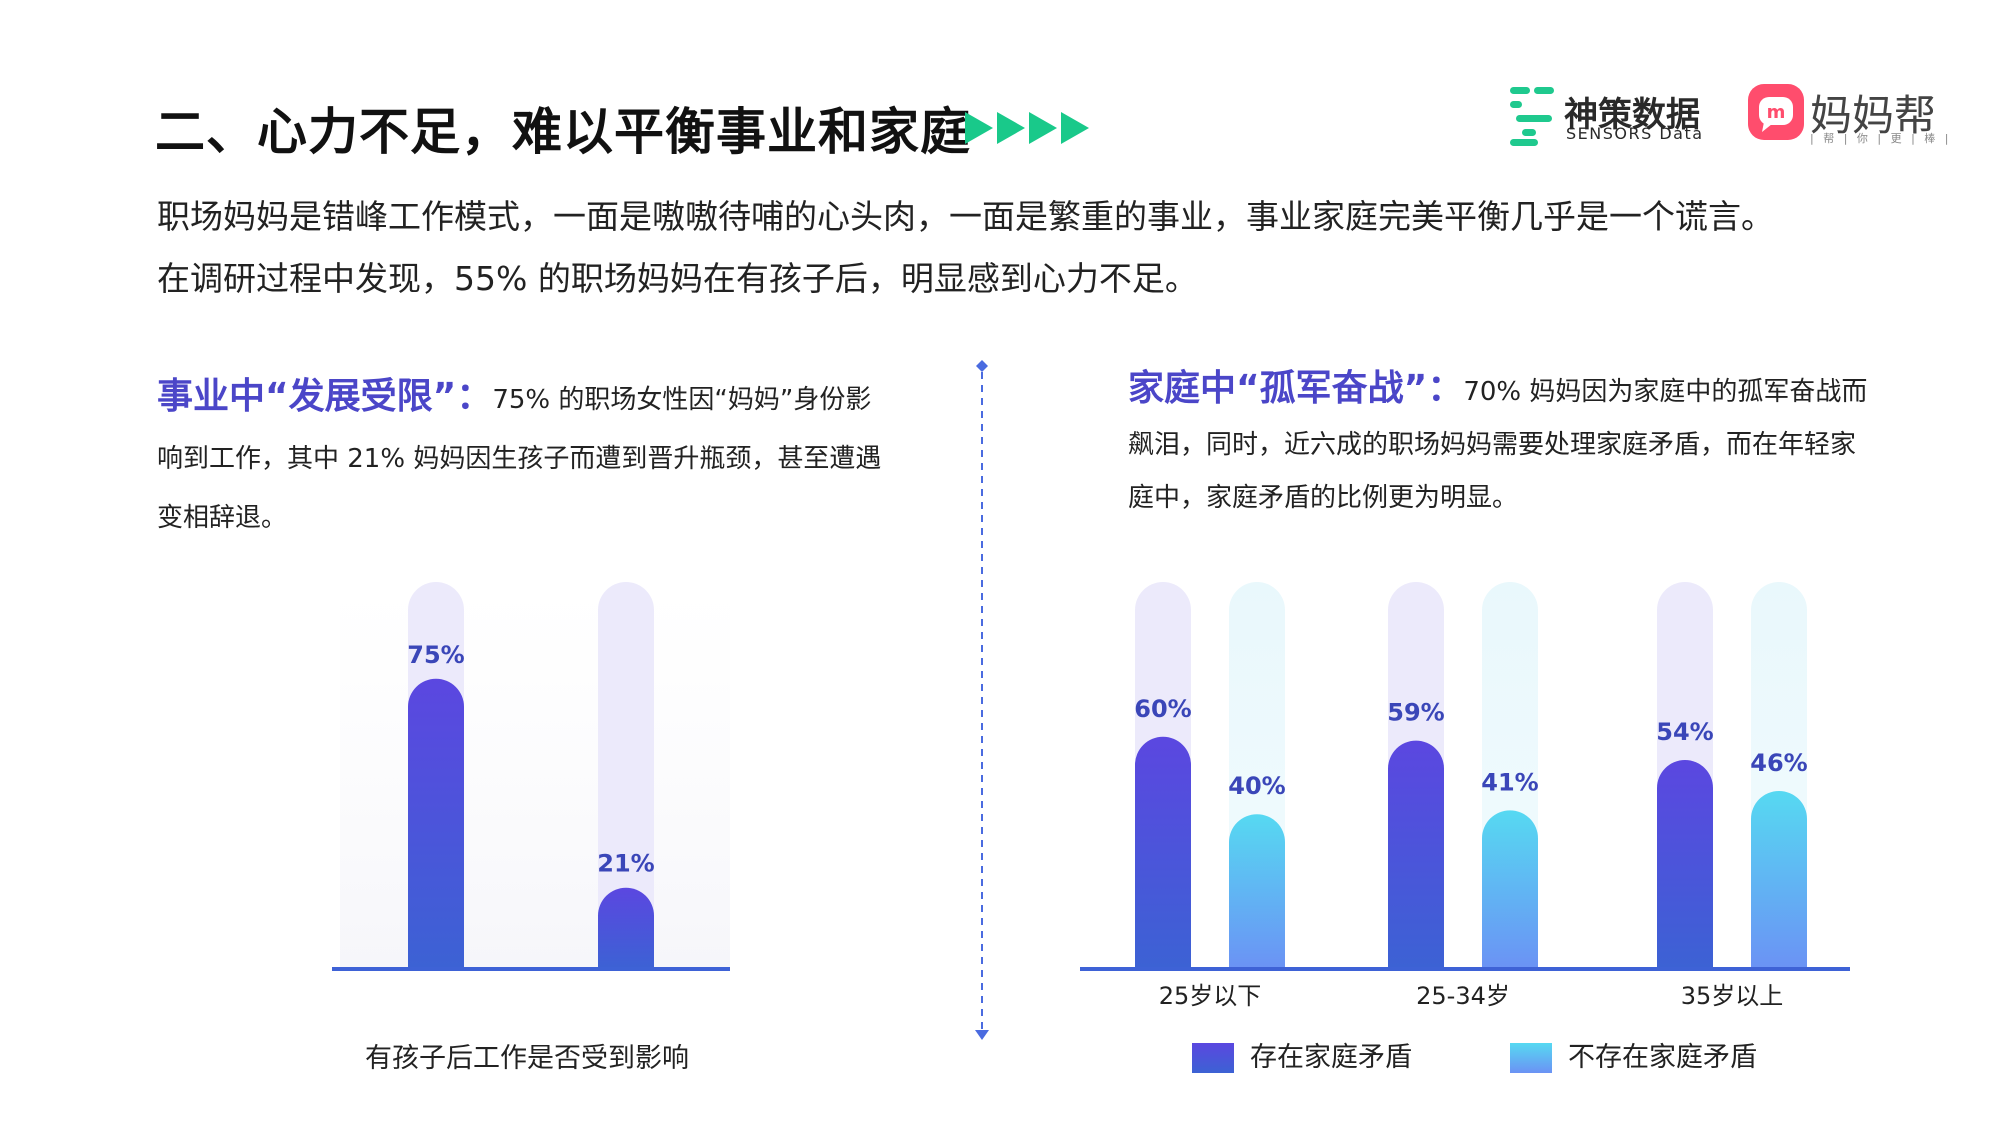 This screenshot has width=2000, height=1125. I want to click on intro-line-2: 在调研过程中发现，55% 的职场妈妈在有孩子后，明显感到心力不足。, so click(677, 278).